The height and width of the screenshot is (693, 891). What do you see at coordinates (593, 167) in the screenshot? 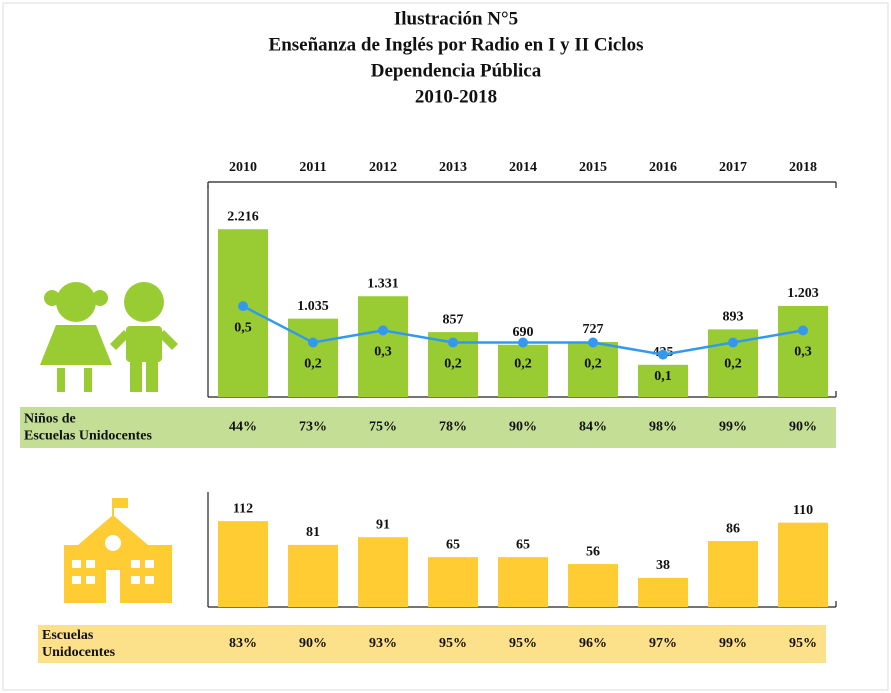
I see `x-tick-label: 2015` at bounding box center [593, 167].